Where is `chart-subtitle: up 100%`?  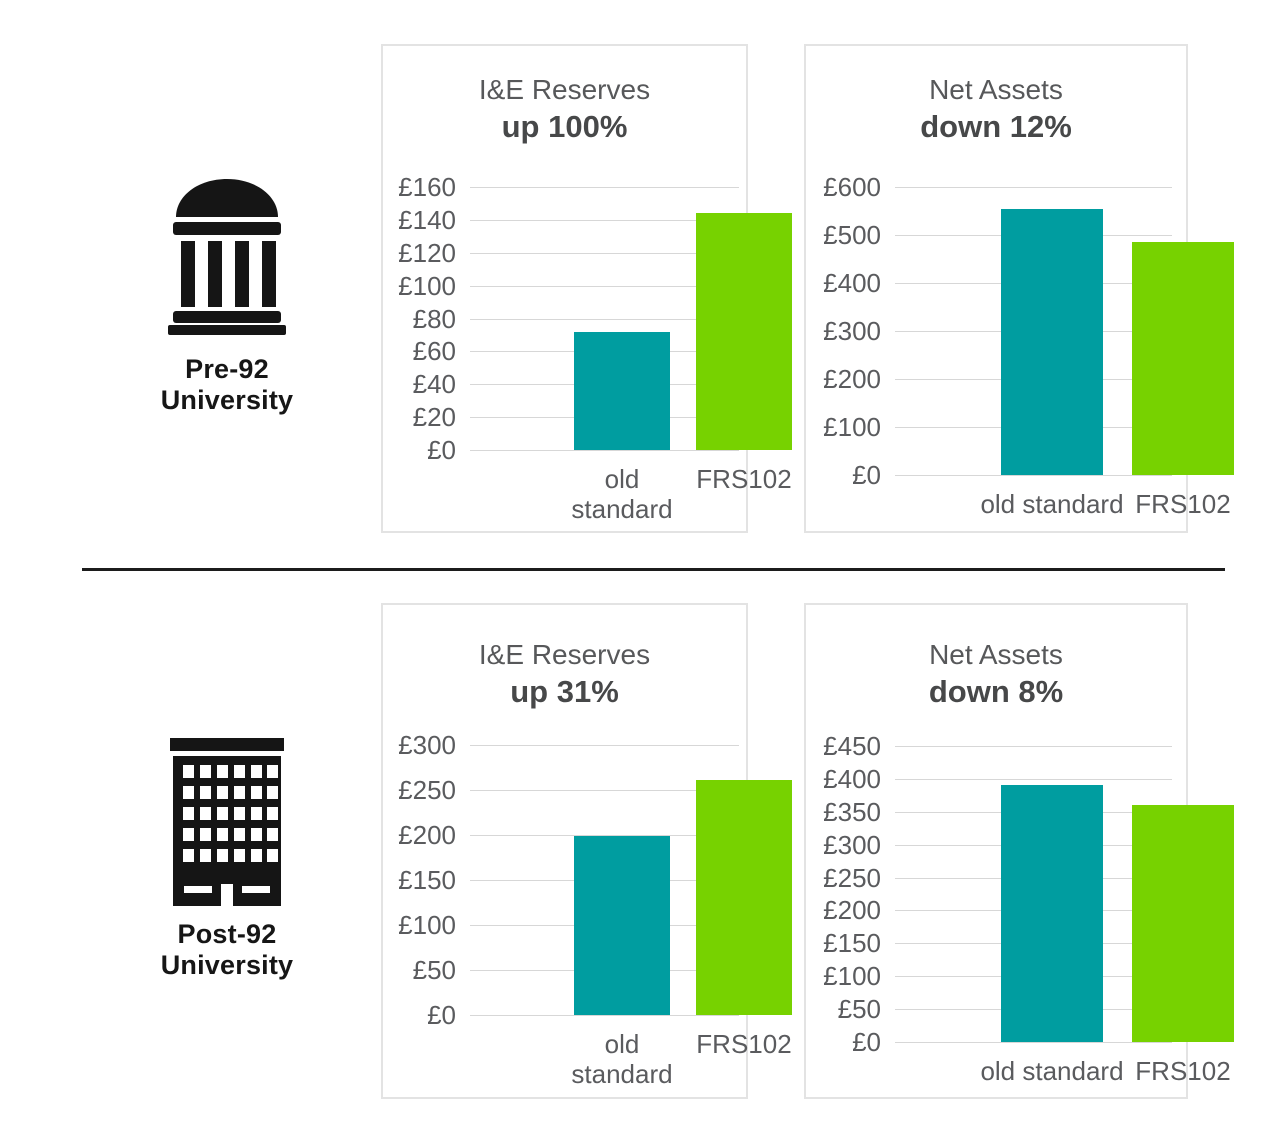
chart-subtitle: up 100% is located at coordinates (564, 126).